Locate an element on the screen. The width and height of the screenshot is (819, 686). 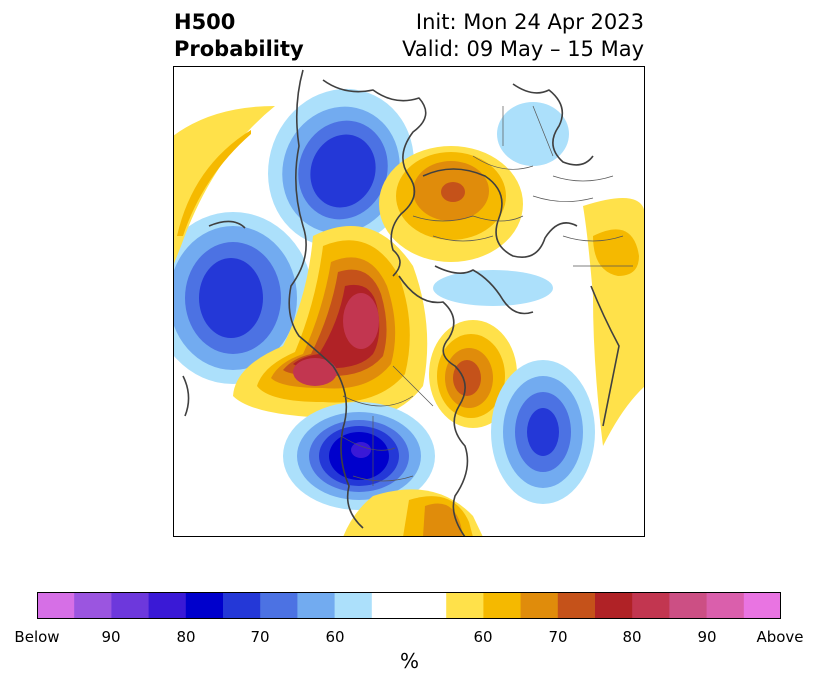
below-center-strong is located at coordinates (359, 456).